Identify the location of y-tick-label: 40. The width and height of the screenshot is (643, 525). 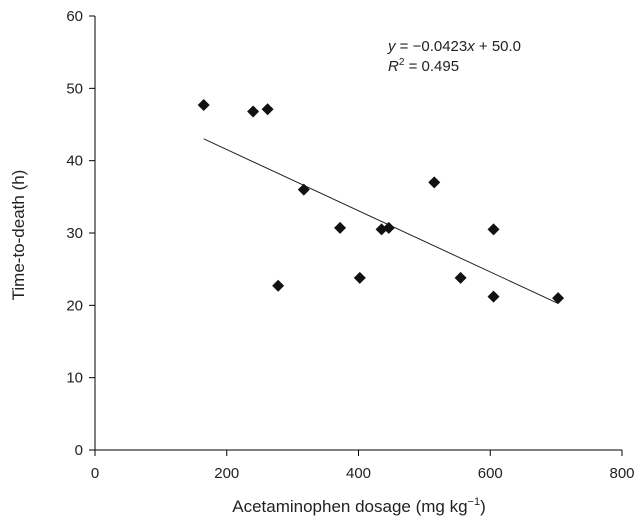
(74, 161).